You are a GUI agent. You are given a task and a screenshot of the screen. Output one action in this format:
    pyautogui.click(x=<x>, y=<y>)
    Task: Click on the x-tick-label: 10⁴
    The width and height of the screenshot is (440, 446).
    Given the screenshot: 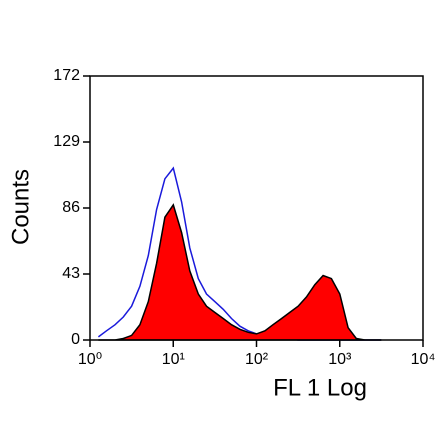 What is the action you would take?
    pyautogui.click(x=423, y=359)
    